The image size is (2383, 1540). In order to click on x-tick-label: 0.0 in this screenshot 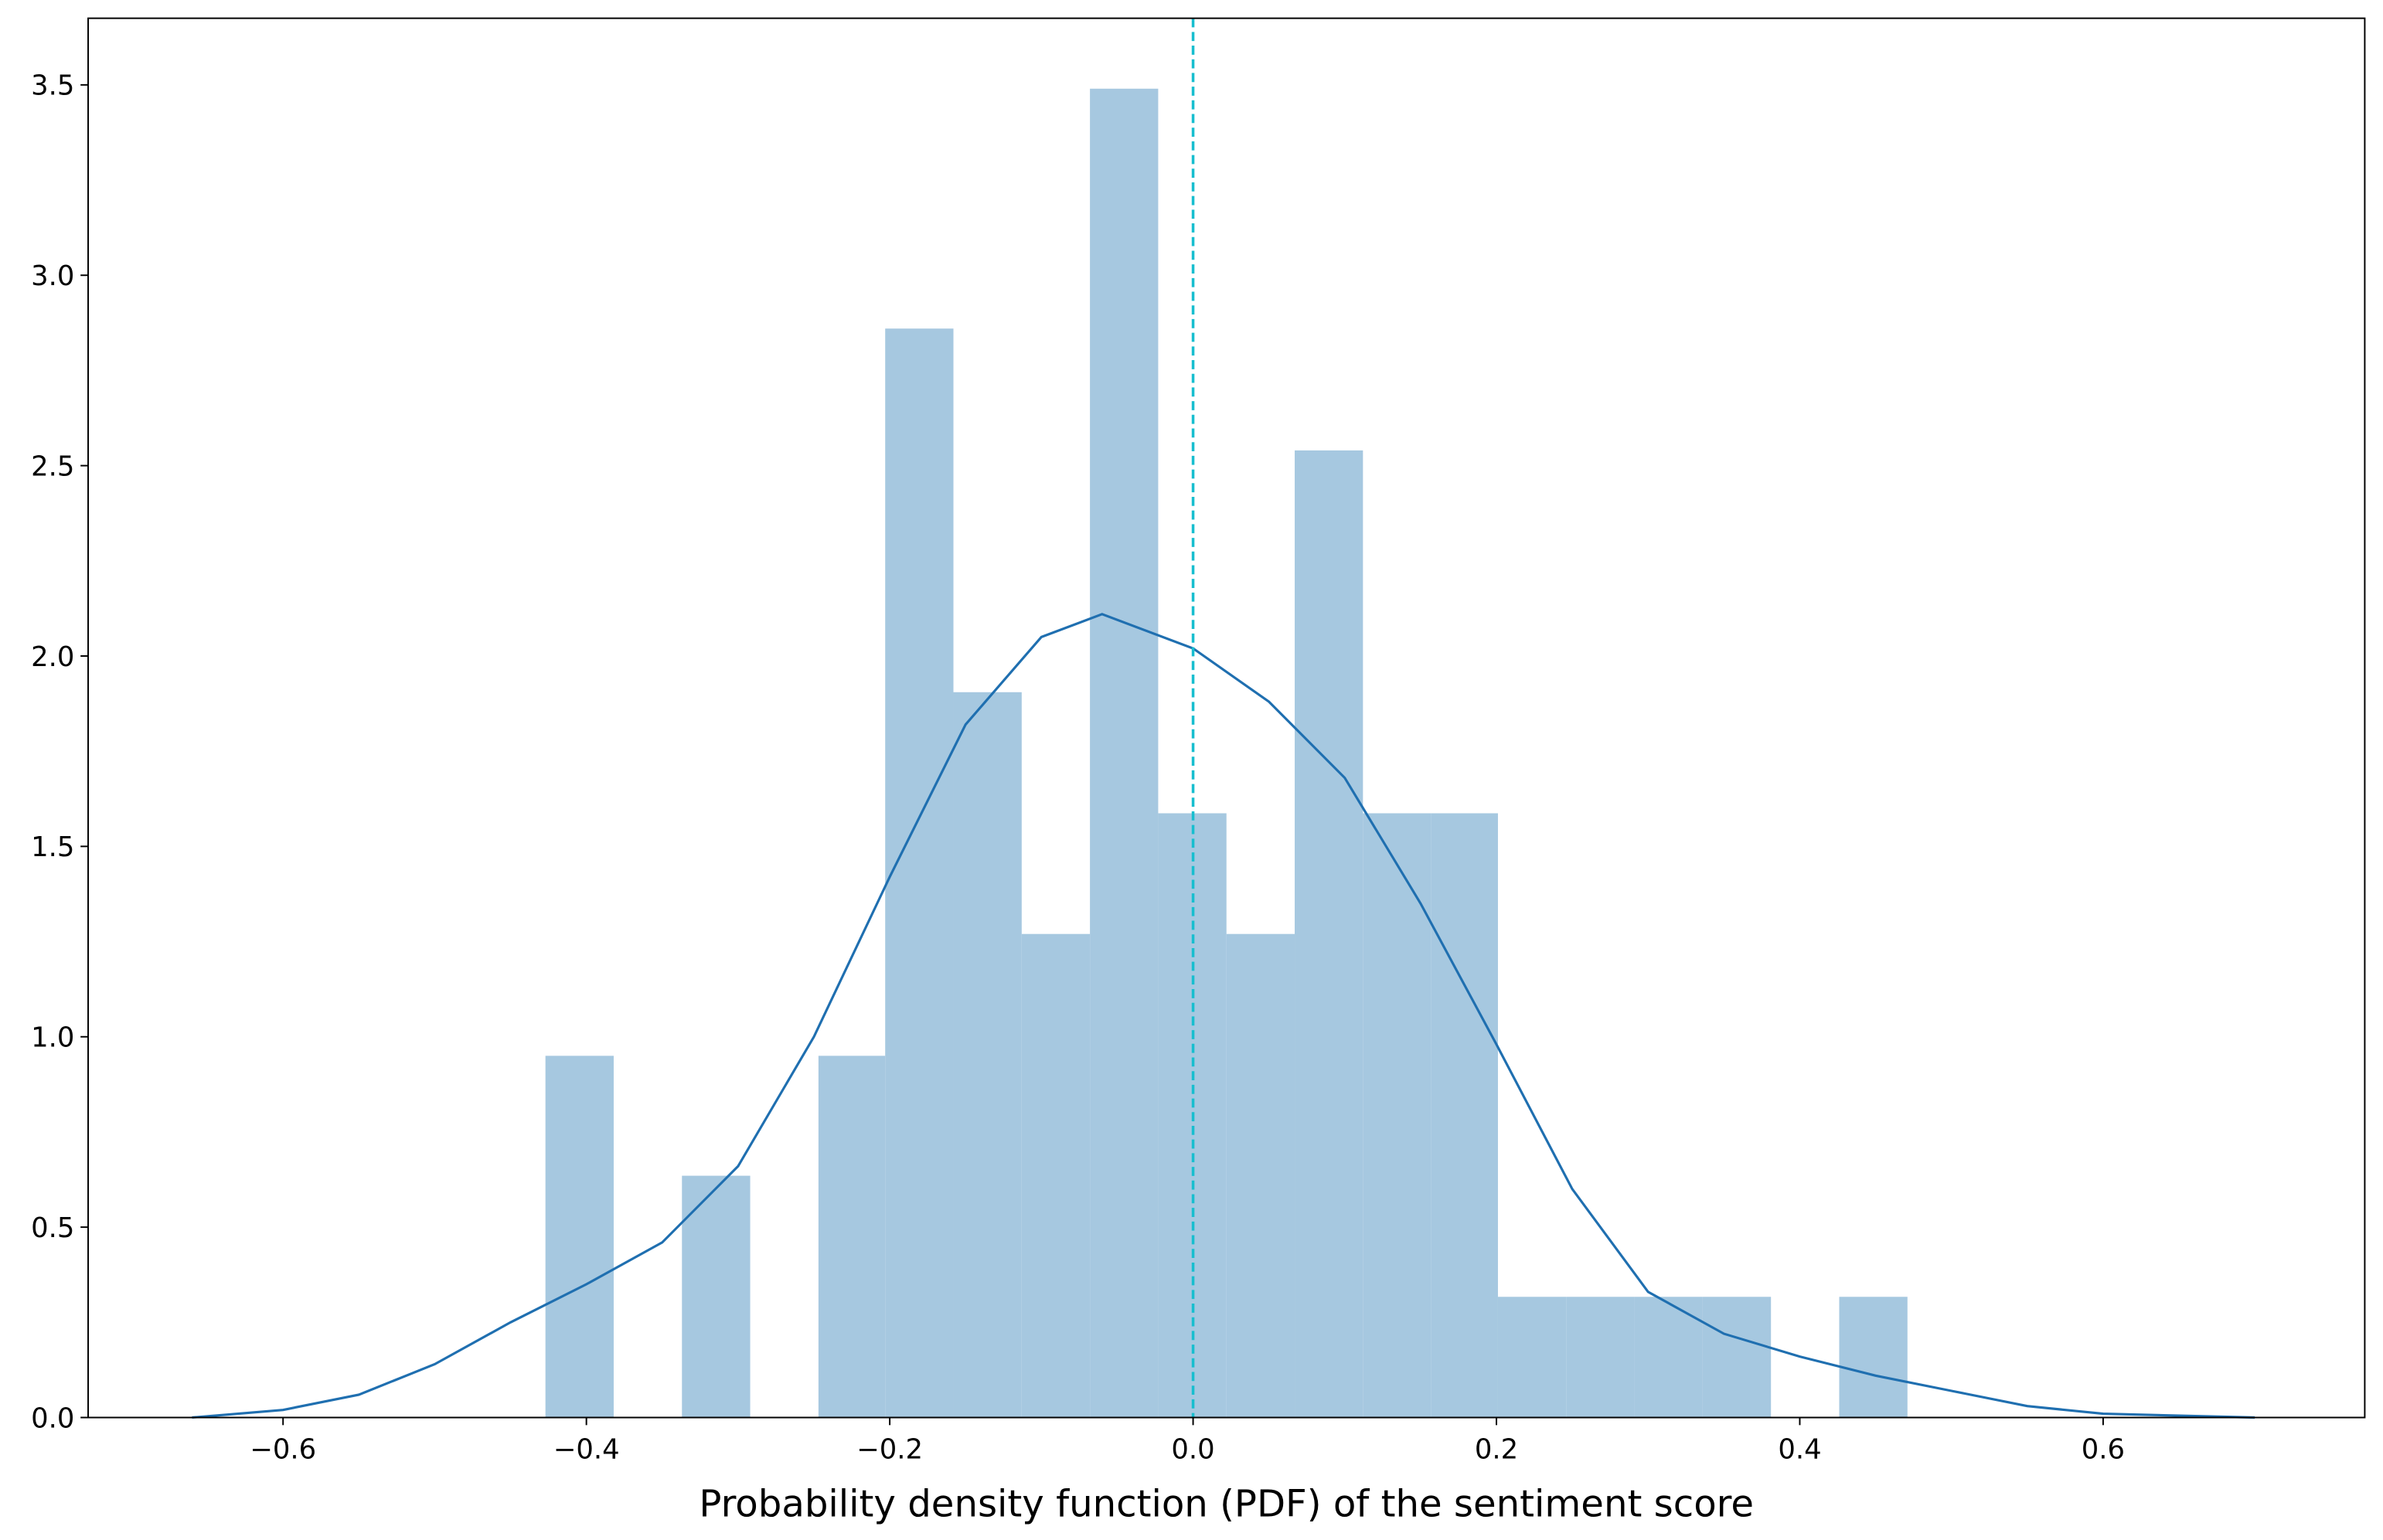, I will do `click(1192, 1450)`.